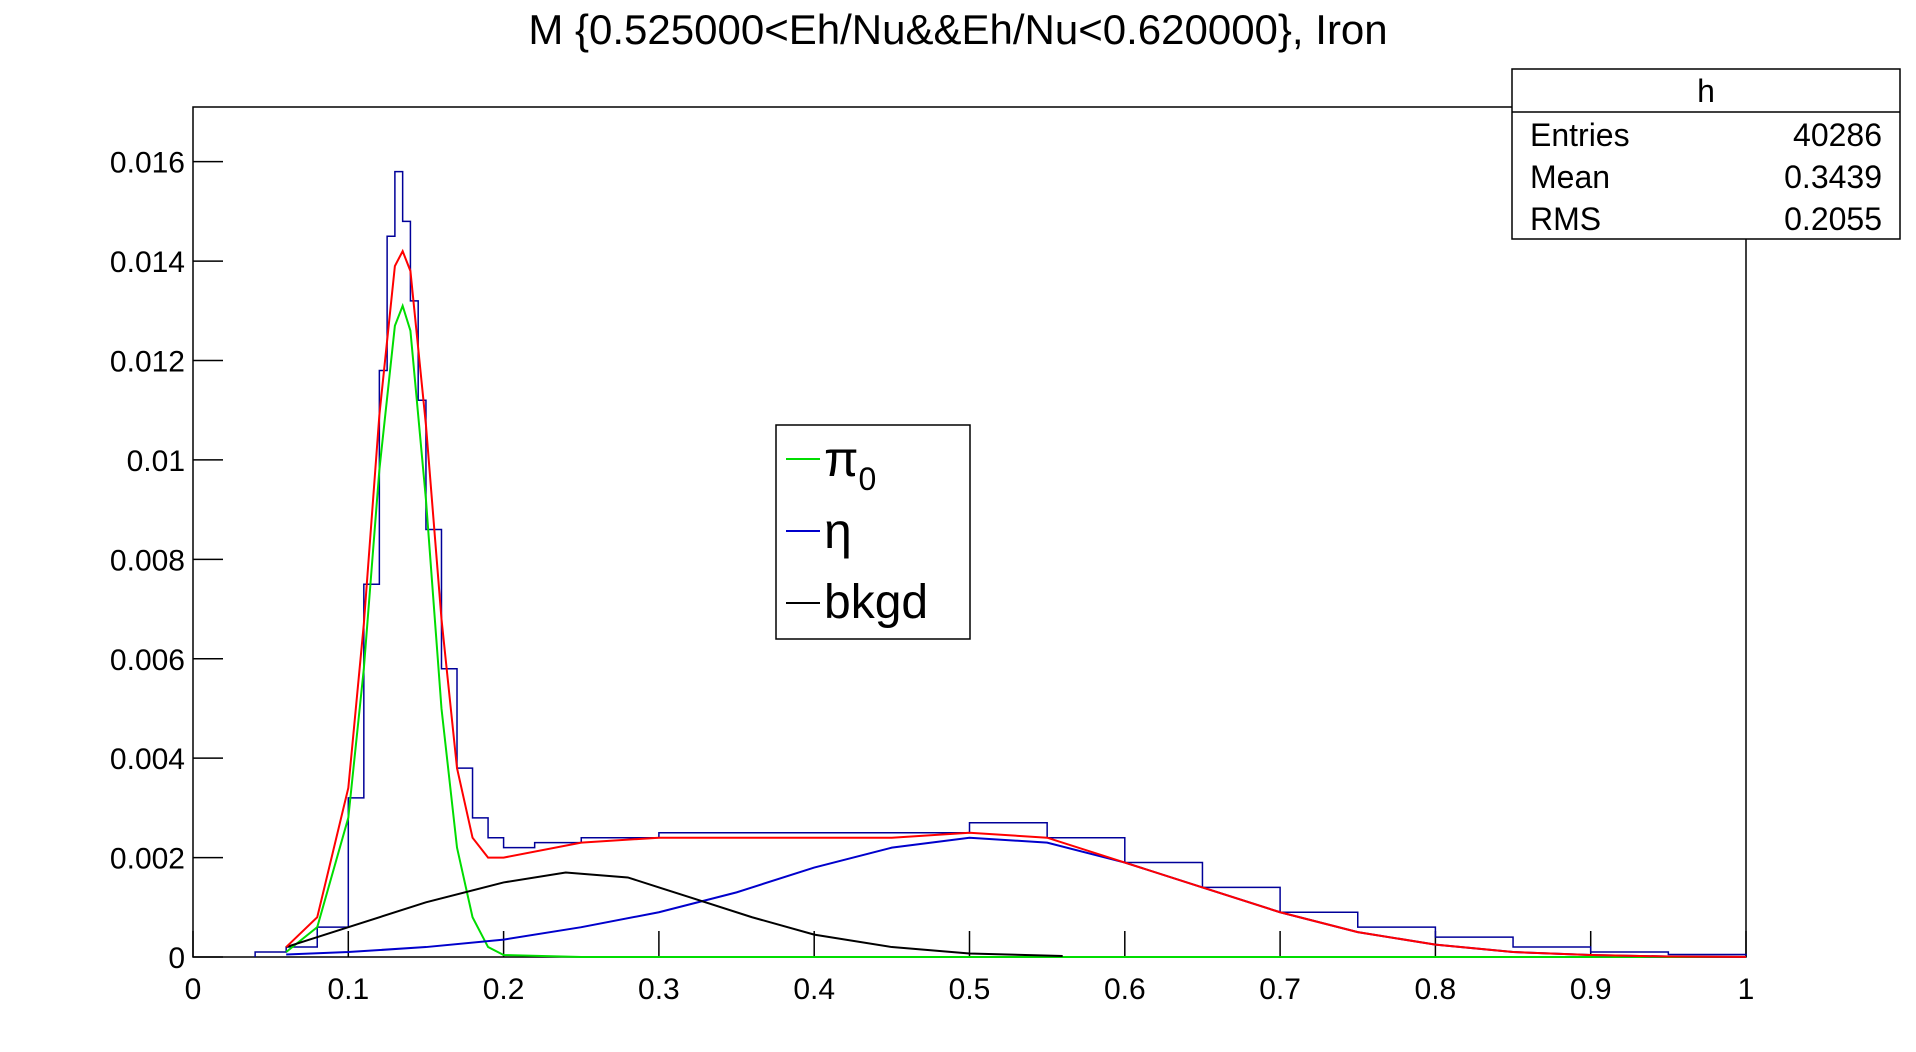 The width and height of the screenshot is (1916, 1052). I want to click on x-tick-label: 0.6, so click(1125, 989).